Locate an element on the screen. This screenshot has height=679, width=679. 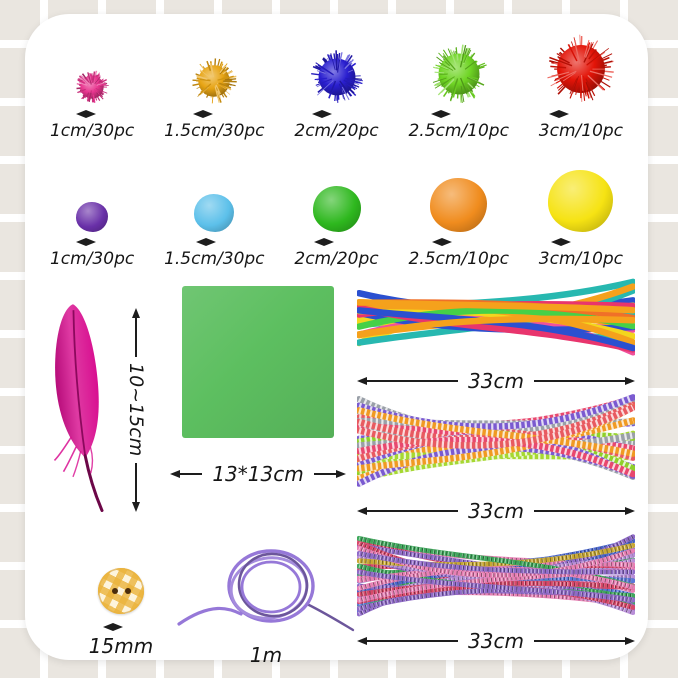
glitter-pom-item: 1cm/30pc is located at coordinates (92, 83).